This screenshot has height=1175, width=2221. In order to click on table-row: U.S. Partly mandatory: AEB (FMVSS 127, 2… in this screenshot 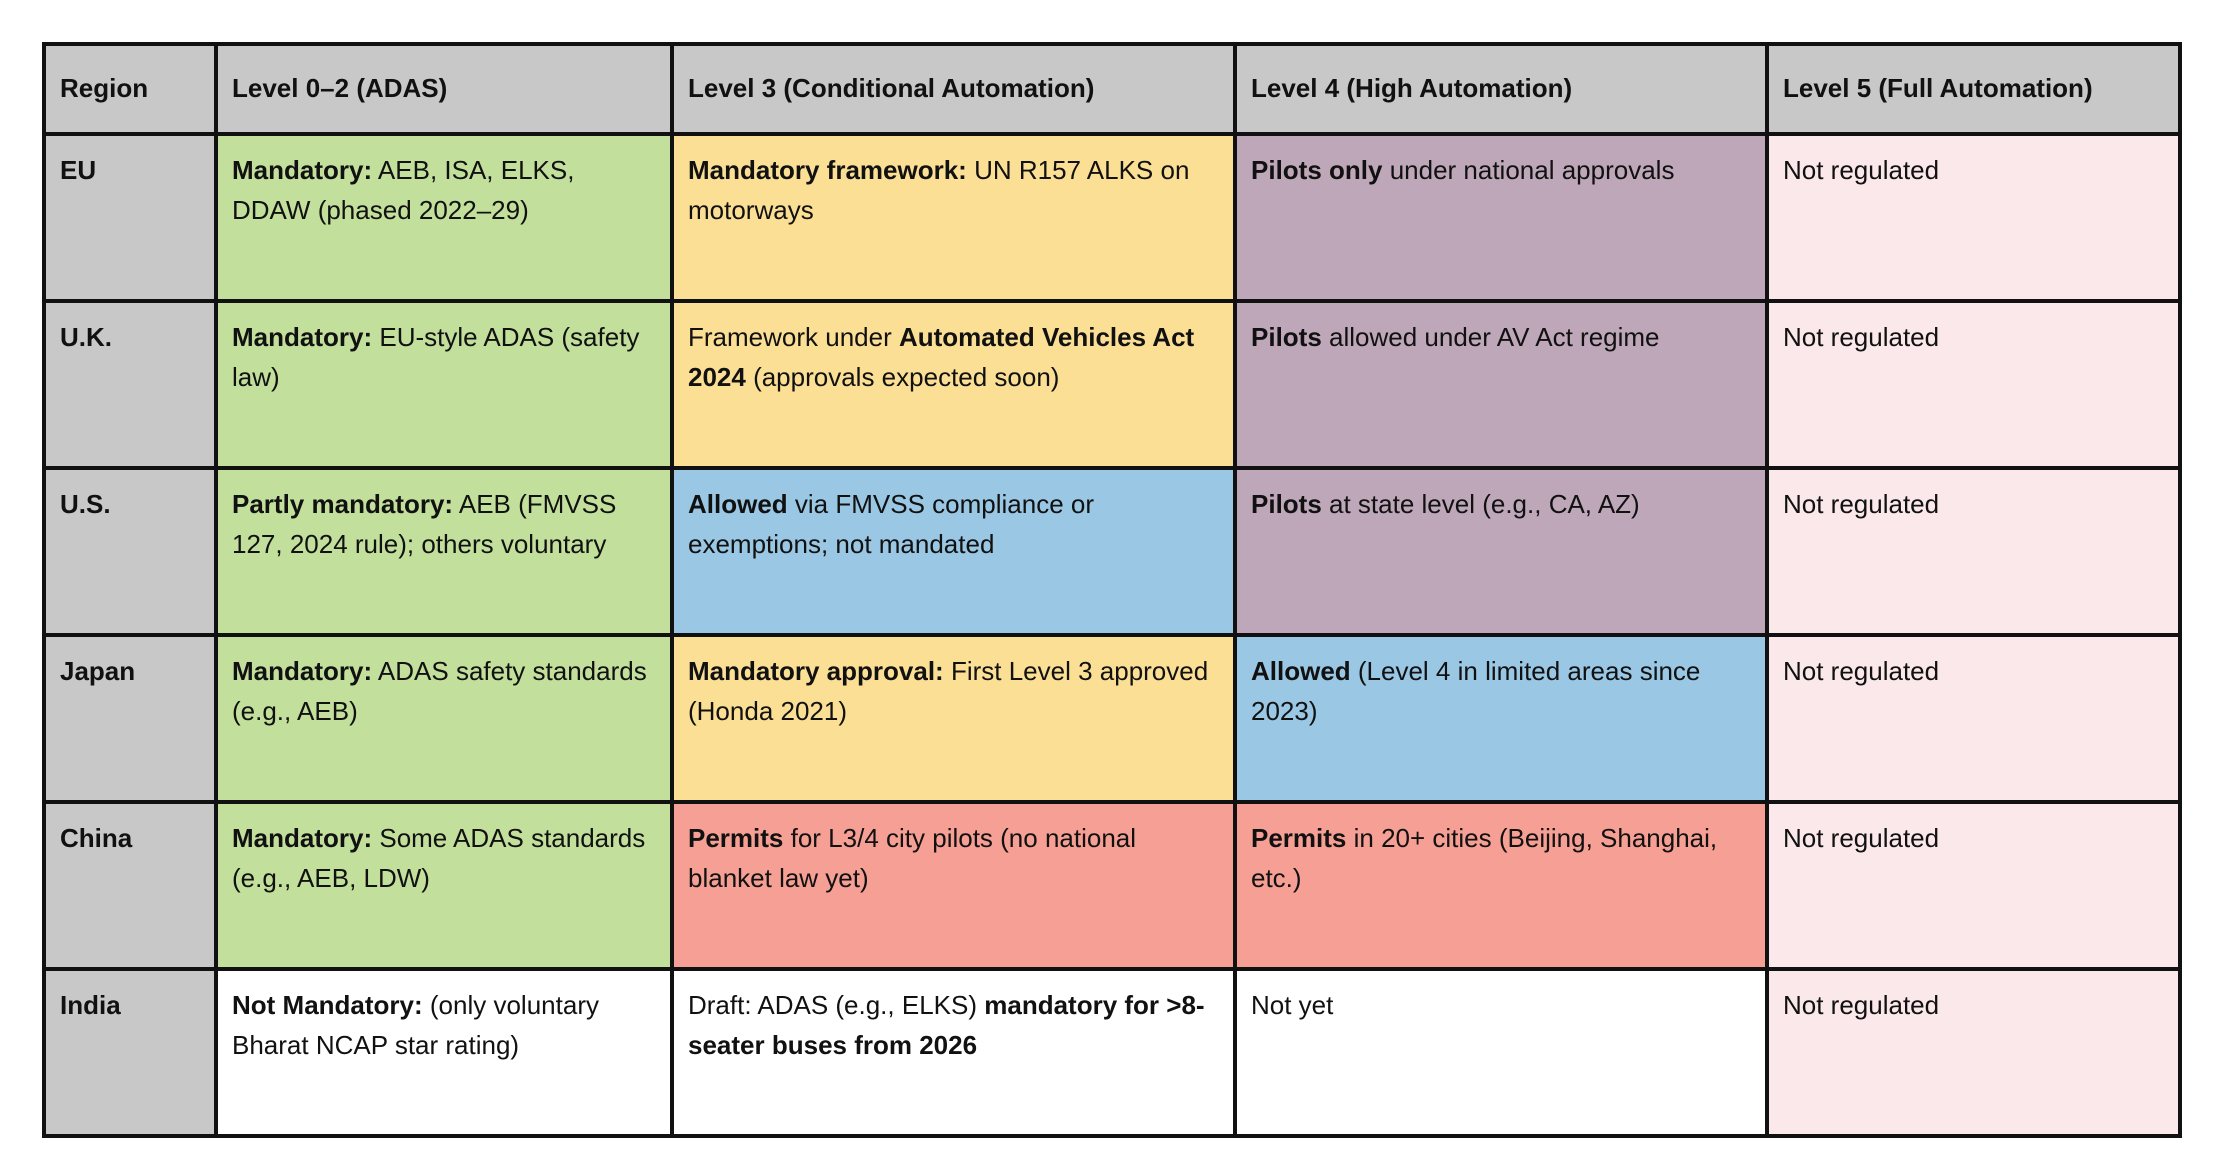, I will do `click(1112, 551)`.